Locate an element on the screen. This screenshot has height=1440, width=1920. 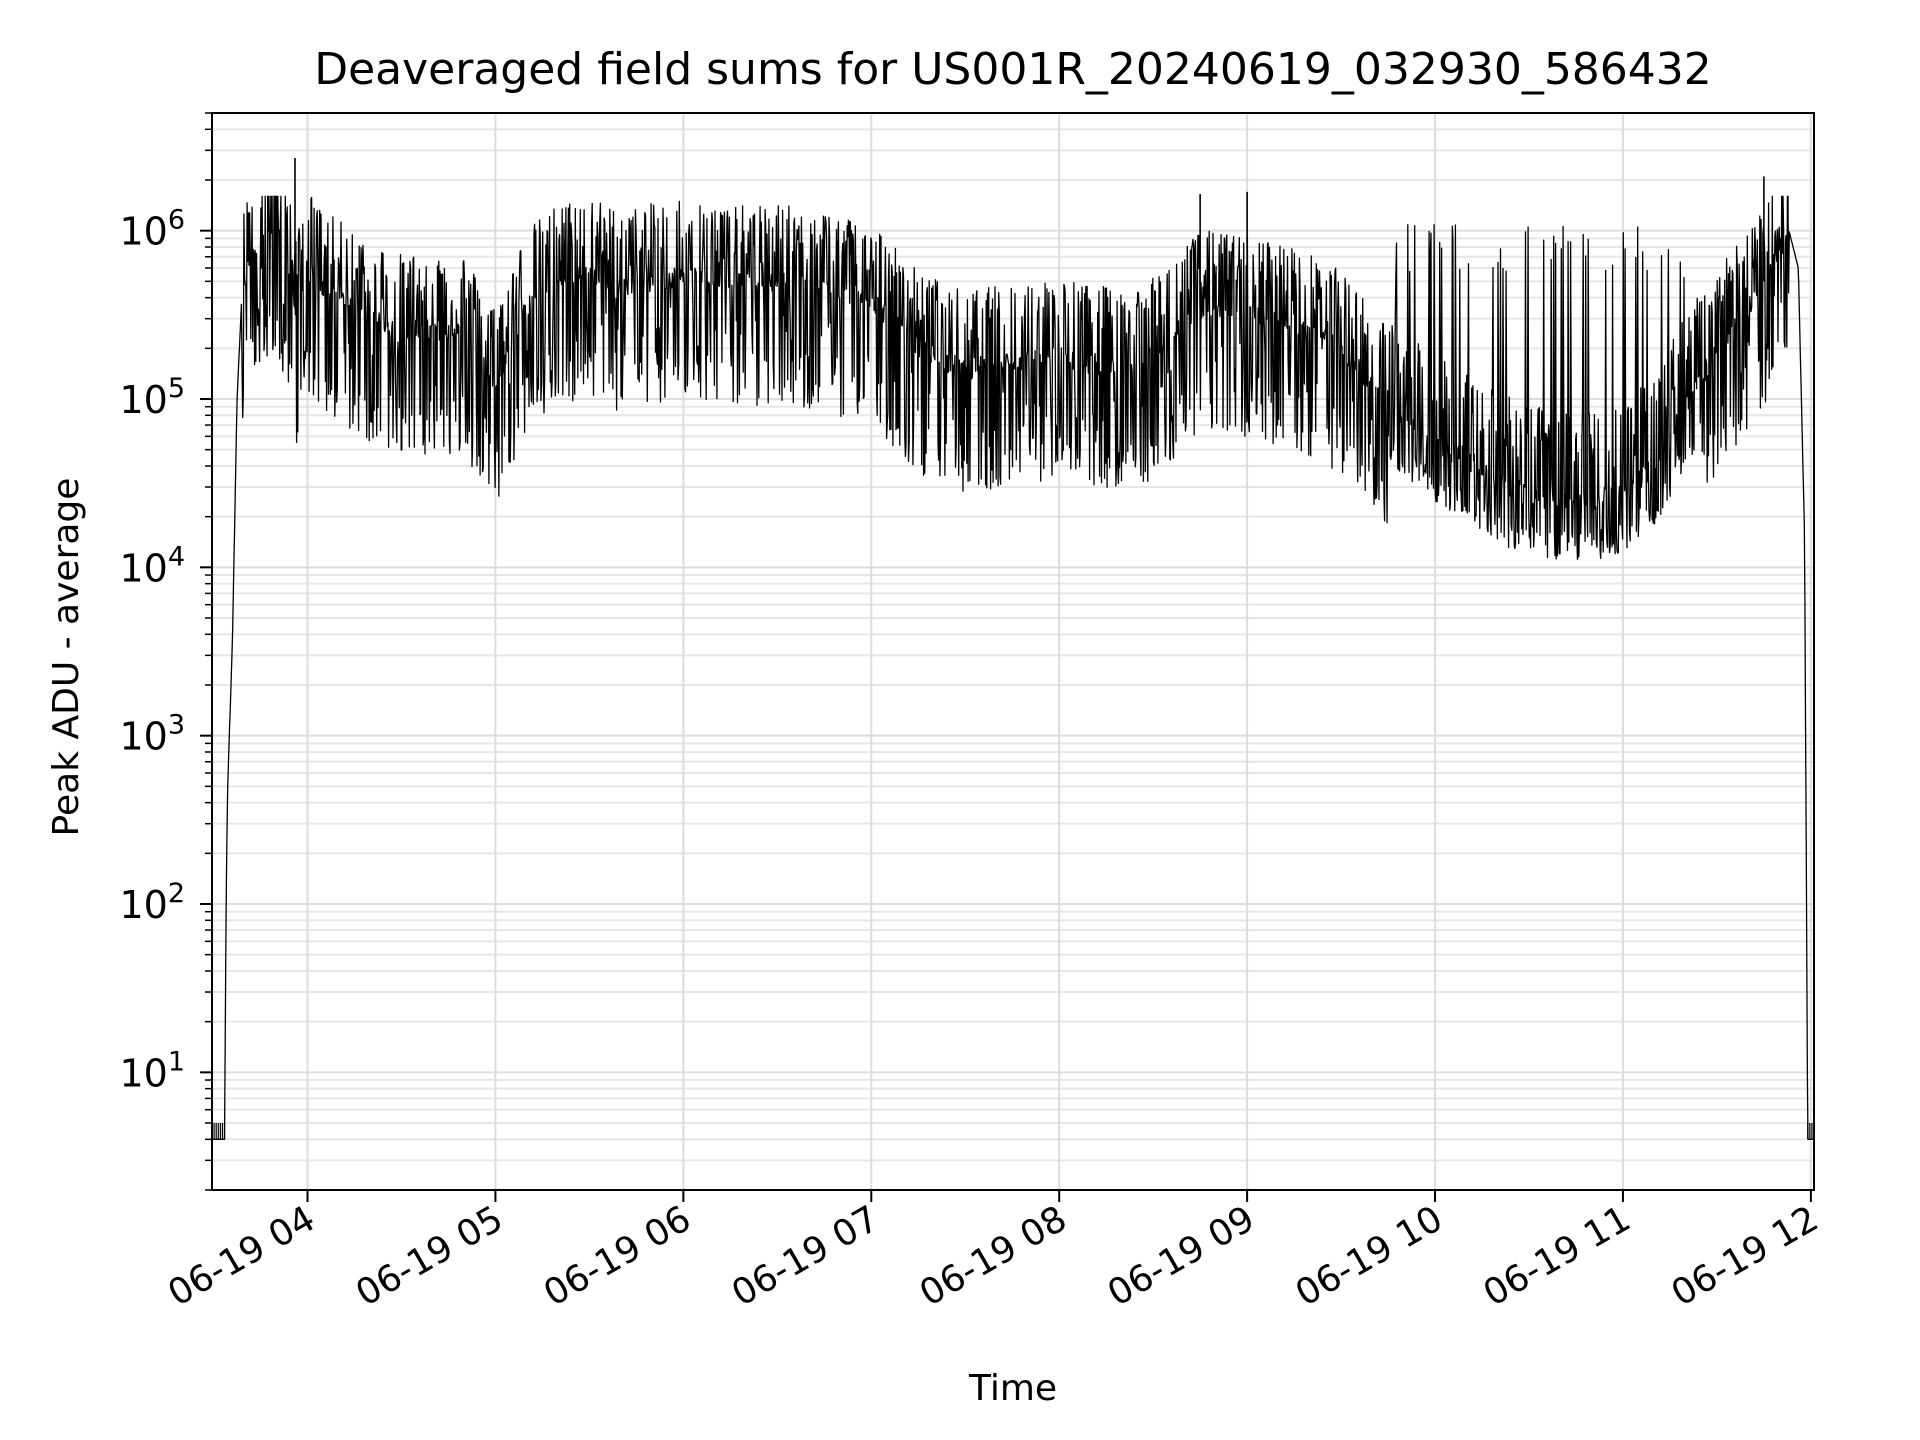
y-tick-label: 10⁶ is located at coordinates (152, 229).